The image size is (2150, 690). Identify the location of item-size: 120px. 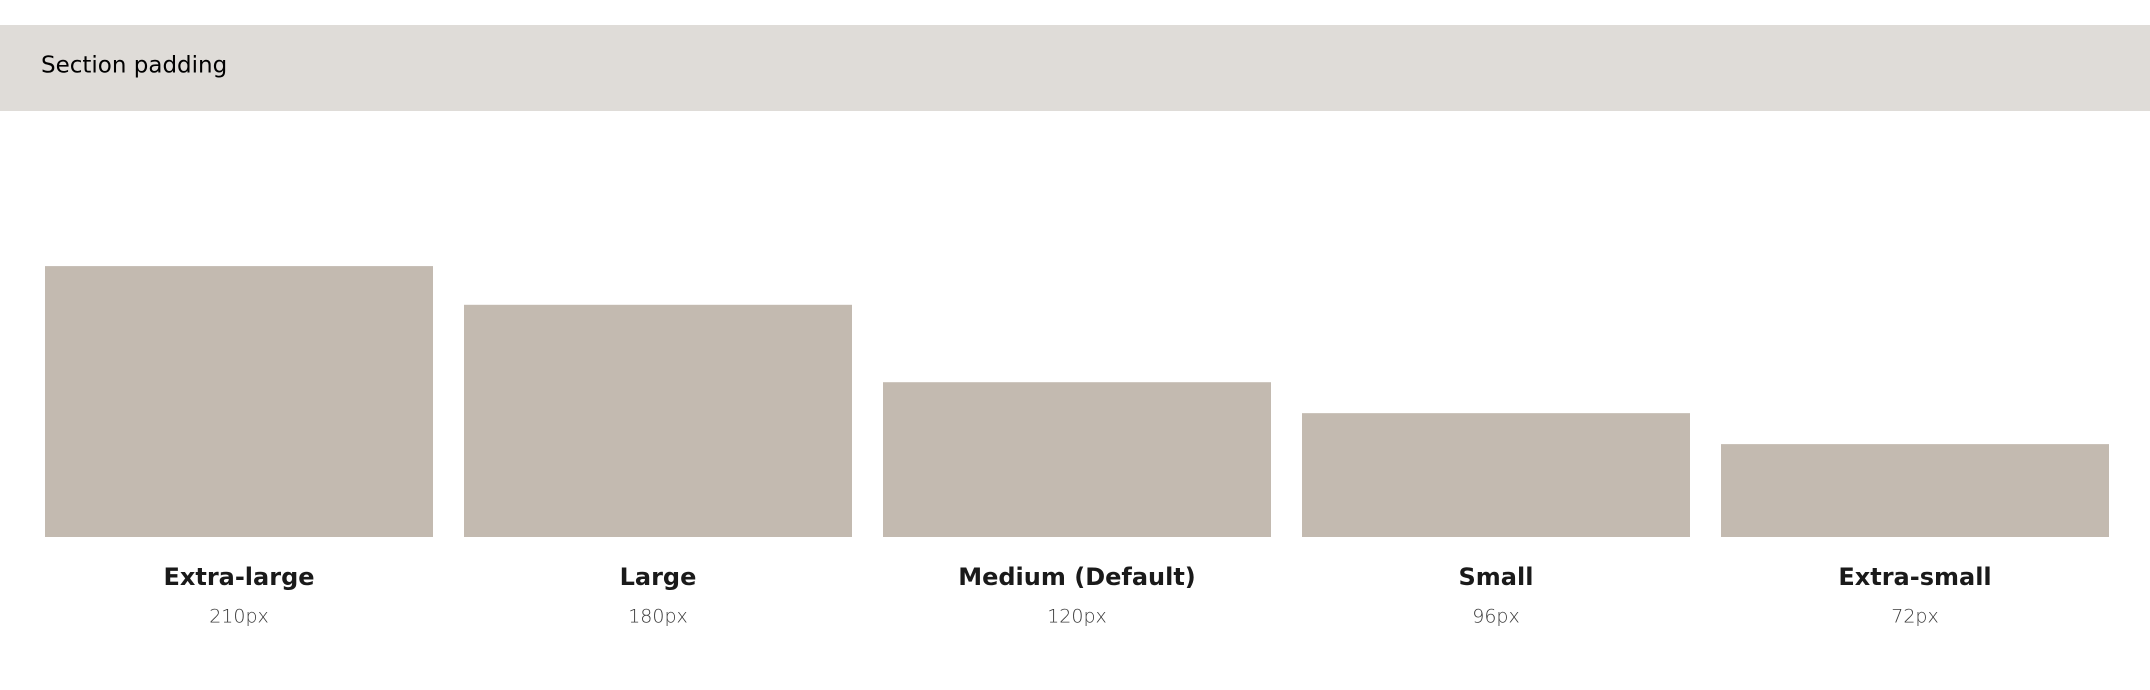
(1077, 617).